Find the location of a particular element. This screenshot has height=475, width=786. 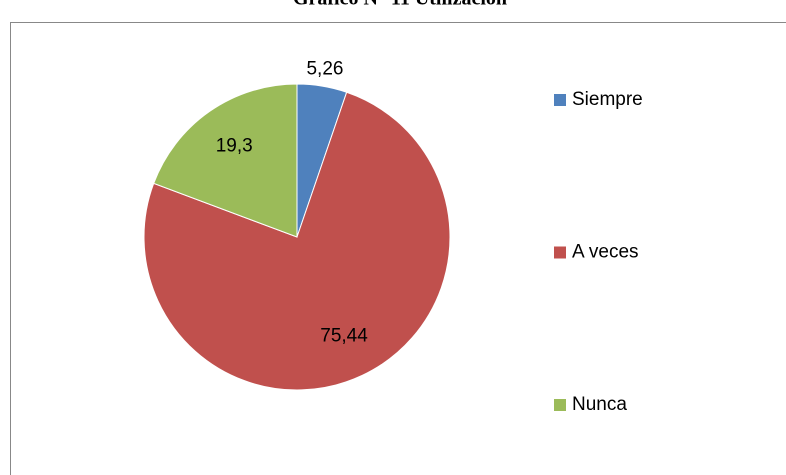

data-label: 75,44 is located at coordinates (344, 336).